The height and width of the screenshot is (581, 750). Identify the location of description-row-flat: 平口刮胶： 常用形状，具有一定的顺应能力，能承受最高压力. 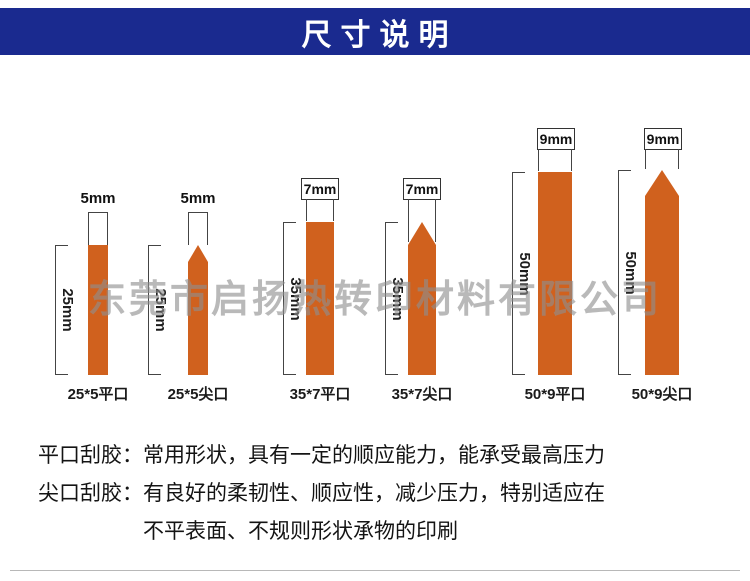
(383, 456).